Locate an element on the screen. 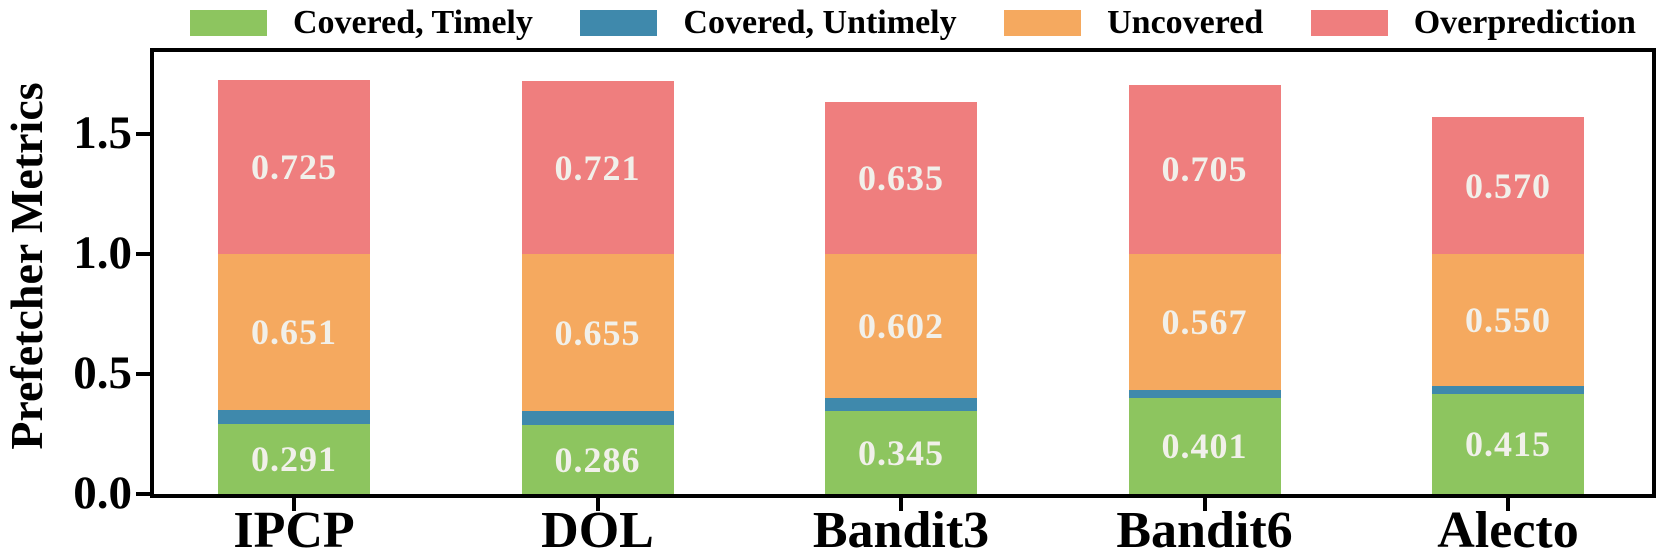 The width and height of the screenshot is (1660, 560). bar-value-label: 0.721 is located at coordinates (597, 167).